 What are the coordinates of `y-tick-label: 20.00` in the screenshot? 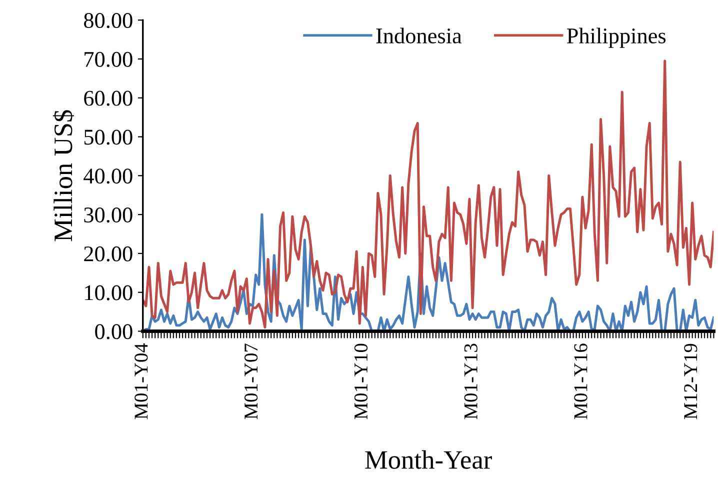 It's located at (108, 254).